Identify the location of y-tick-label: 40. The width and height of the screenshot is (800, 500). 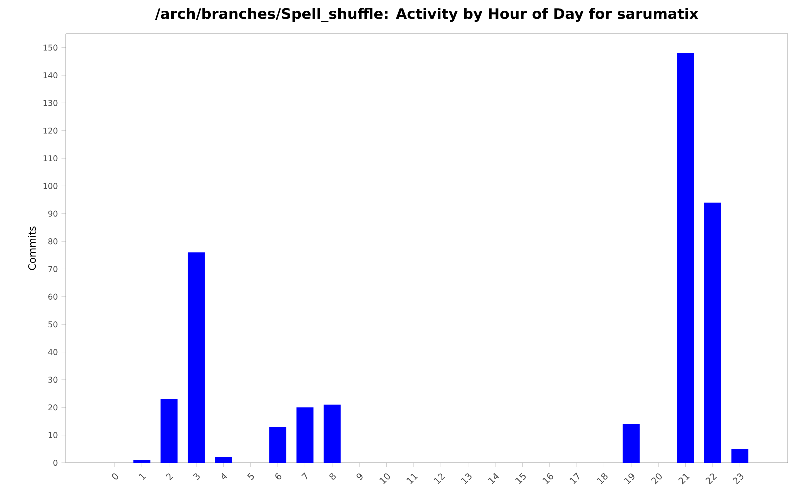
(53, 352).